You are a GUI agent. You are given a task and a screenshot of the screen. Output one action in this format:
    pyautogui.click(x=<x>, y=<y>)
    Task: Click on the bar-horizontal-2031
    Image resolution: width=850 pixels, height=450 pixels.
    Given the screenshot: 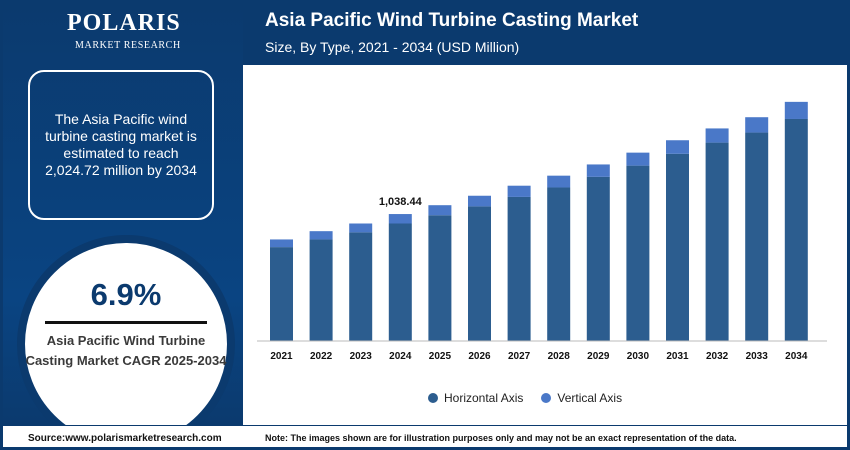 What is the action you would take?
    pyautogui.click(x=677, y=247)
    